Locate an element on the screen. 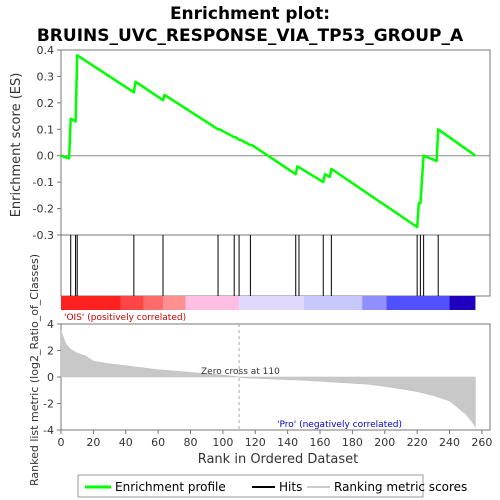  metric-ytick-label: 4 is located at coordinates (50, 324).